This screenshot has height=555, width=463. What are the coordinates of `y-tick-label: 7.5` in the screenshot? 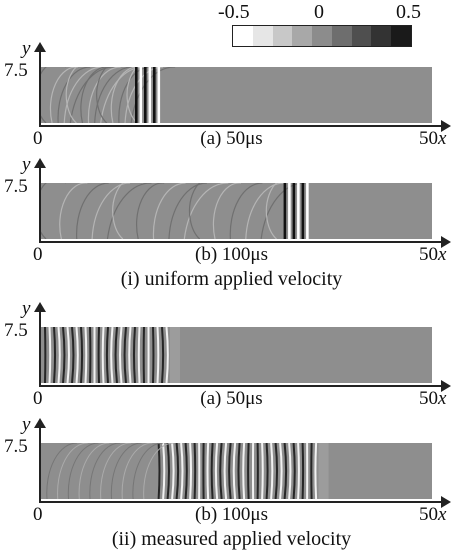 It's located at (16, 70).